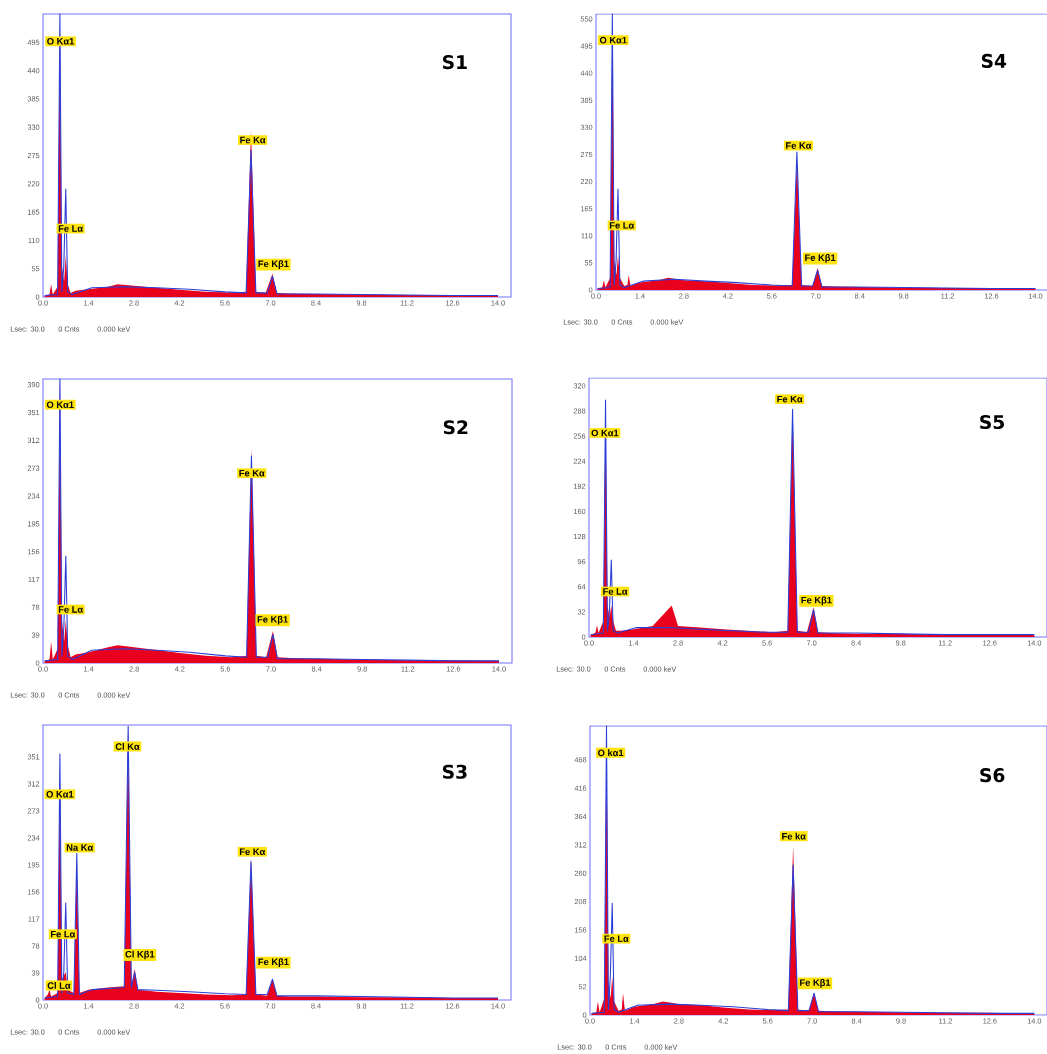 Image resolution: width=1047 pixels, height=1054 pixels. Describe the element at coordinates (455, 427) in the screenshot. I see `text: S2` at that location.